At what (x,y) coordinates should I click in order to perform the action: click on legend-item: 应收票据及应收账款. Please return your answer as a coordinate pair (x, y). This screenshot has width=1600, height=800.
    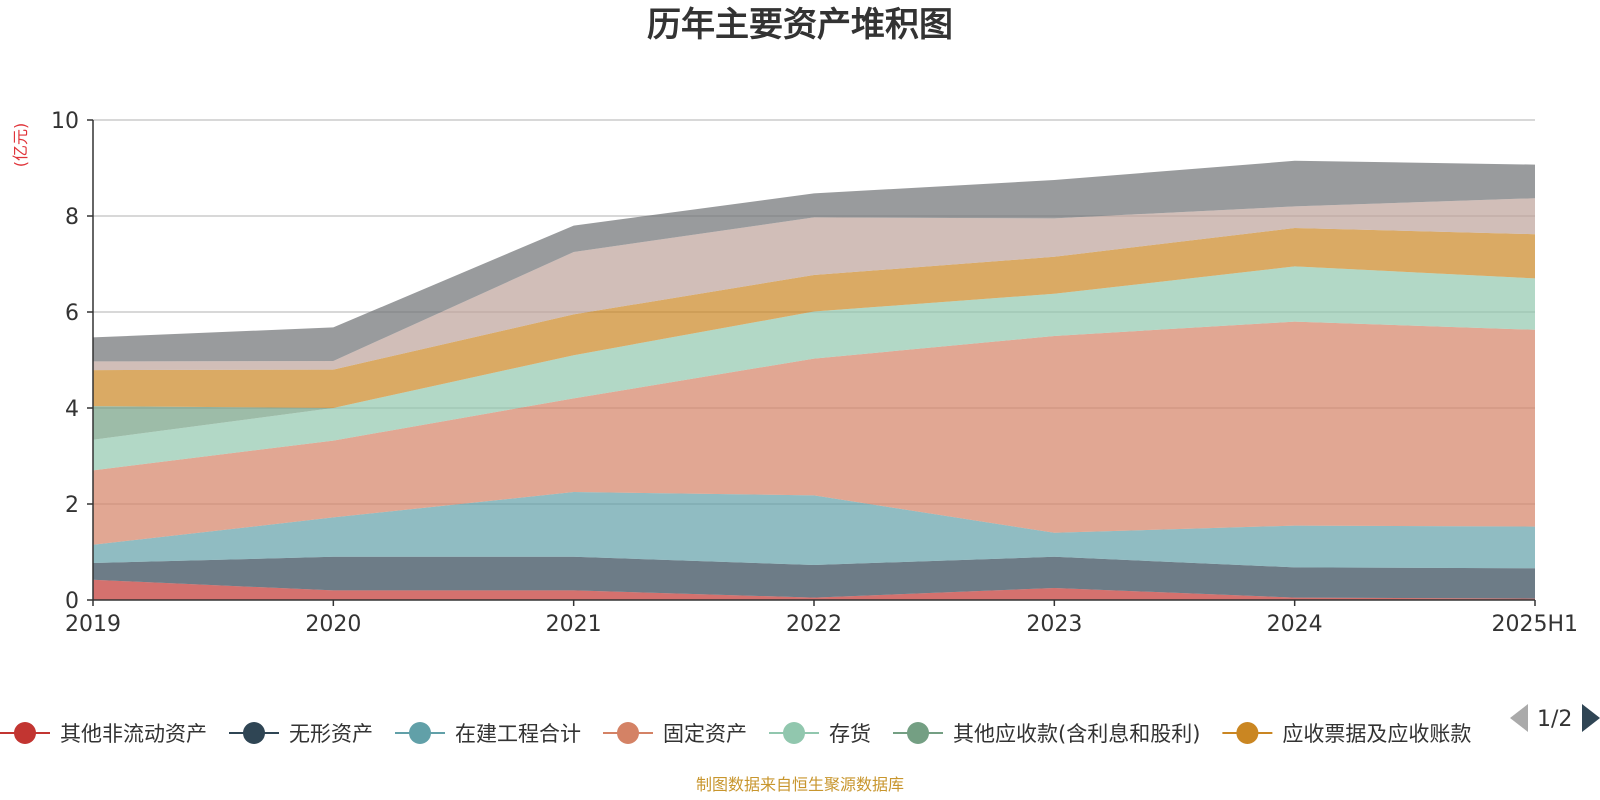
    Looking at the image, I should click on (1346, 734).